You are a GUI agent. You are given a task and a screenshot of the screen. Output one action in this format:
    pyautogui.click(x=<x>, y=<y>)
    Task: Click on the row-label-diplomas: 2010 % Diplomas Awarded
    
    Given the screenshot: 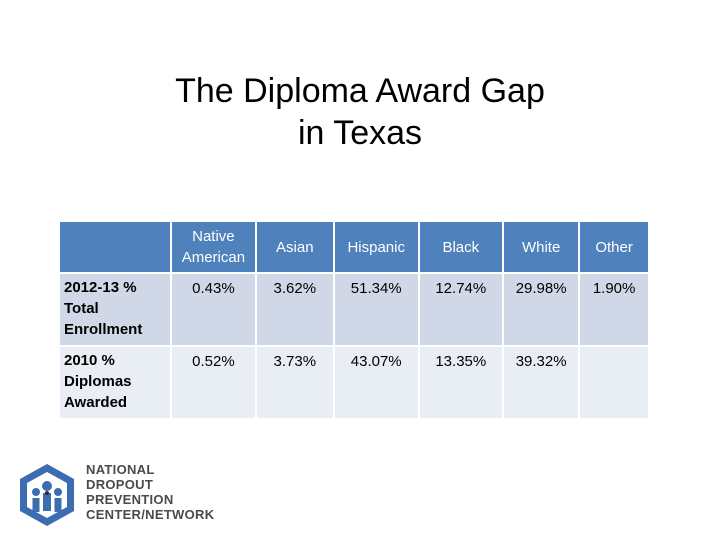 What is the action you would take?
    pyautogui.click(x=115, y=382)
    